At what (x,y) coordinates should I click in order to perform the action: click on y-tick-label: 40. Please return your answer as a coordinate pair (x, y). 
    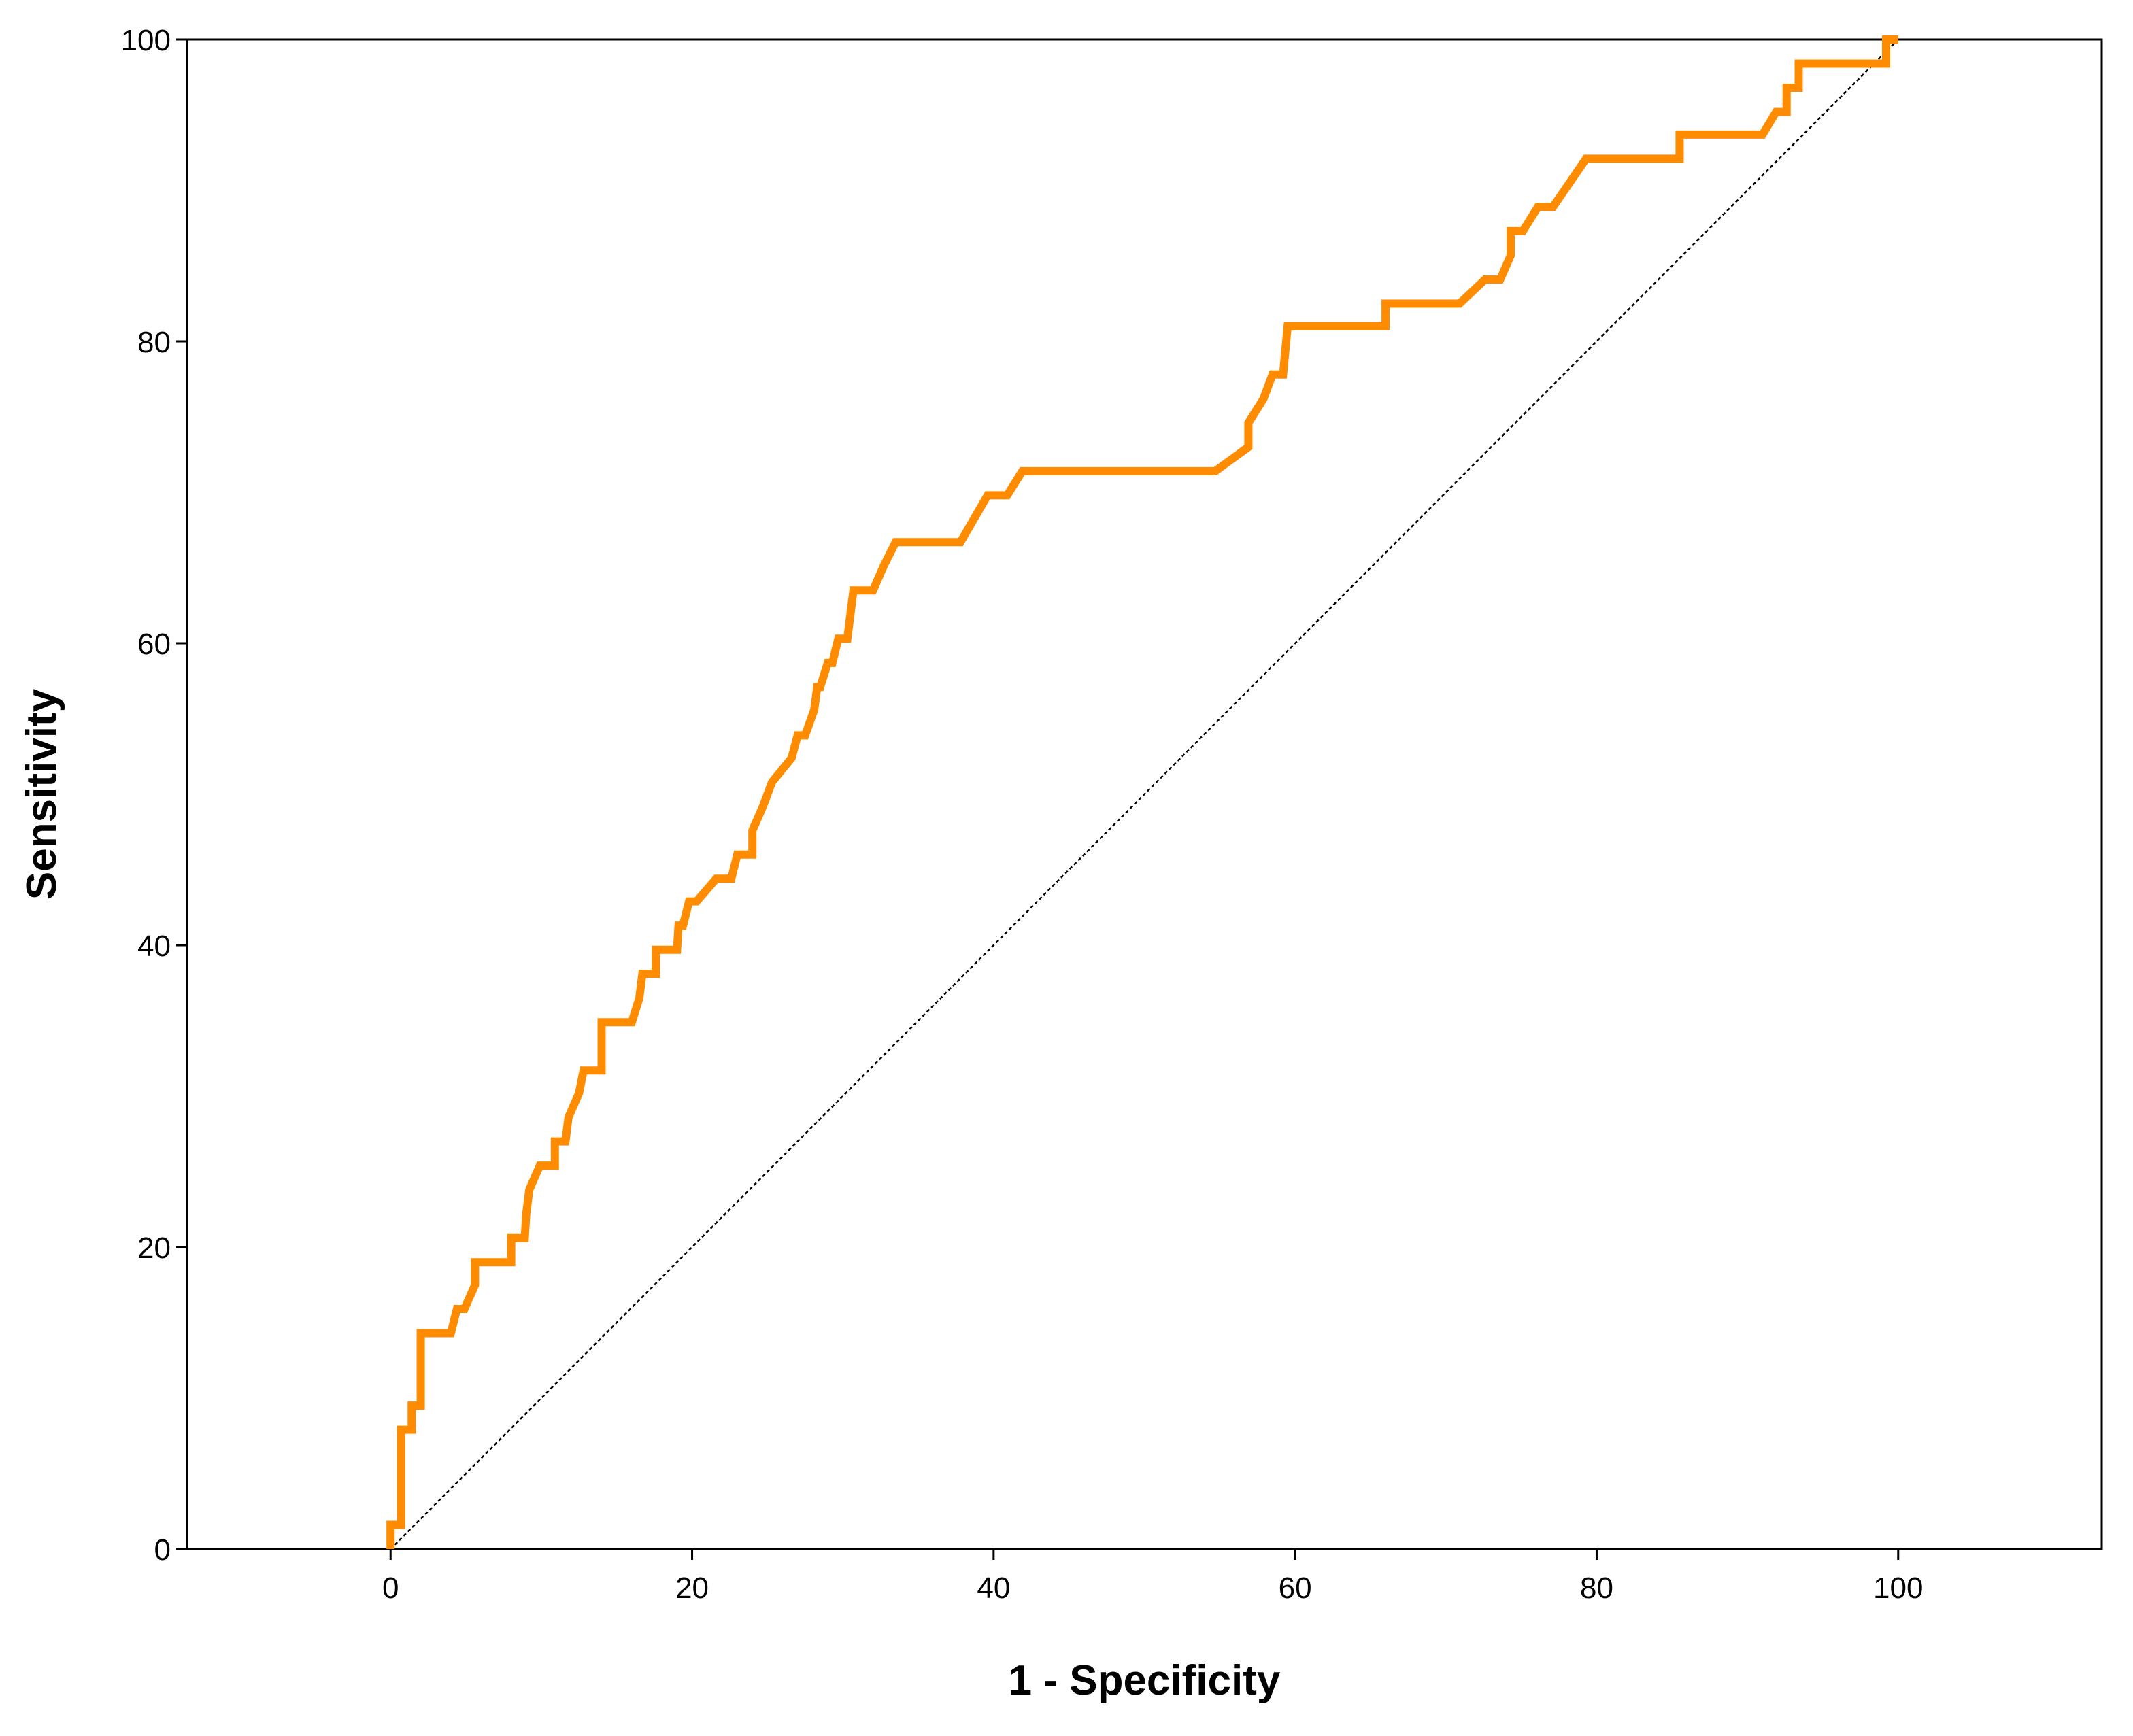
    Looking at the image, I should click on (154, 946).